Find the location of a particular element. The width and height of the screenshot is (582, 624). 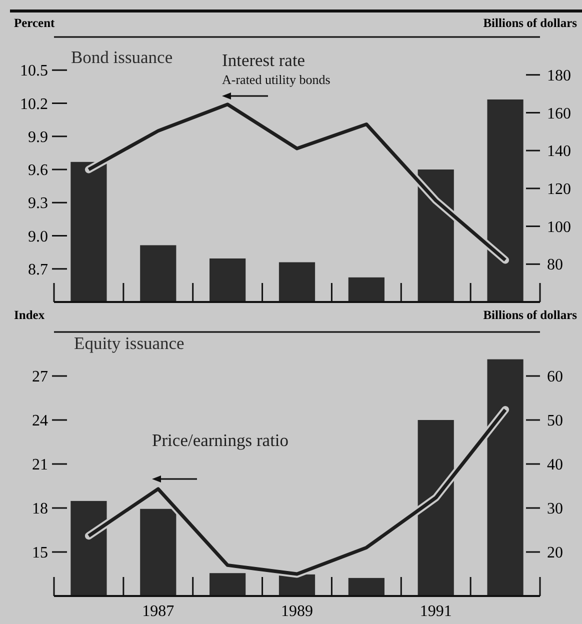

y2-tick-label: 50 is located at coordinates (555, 421).